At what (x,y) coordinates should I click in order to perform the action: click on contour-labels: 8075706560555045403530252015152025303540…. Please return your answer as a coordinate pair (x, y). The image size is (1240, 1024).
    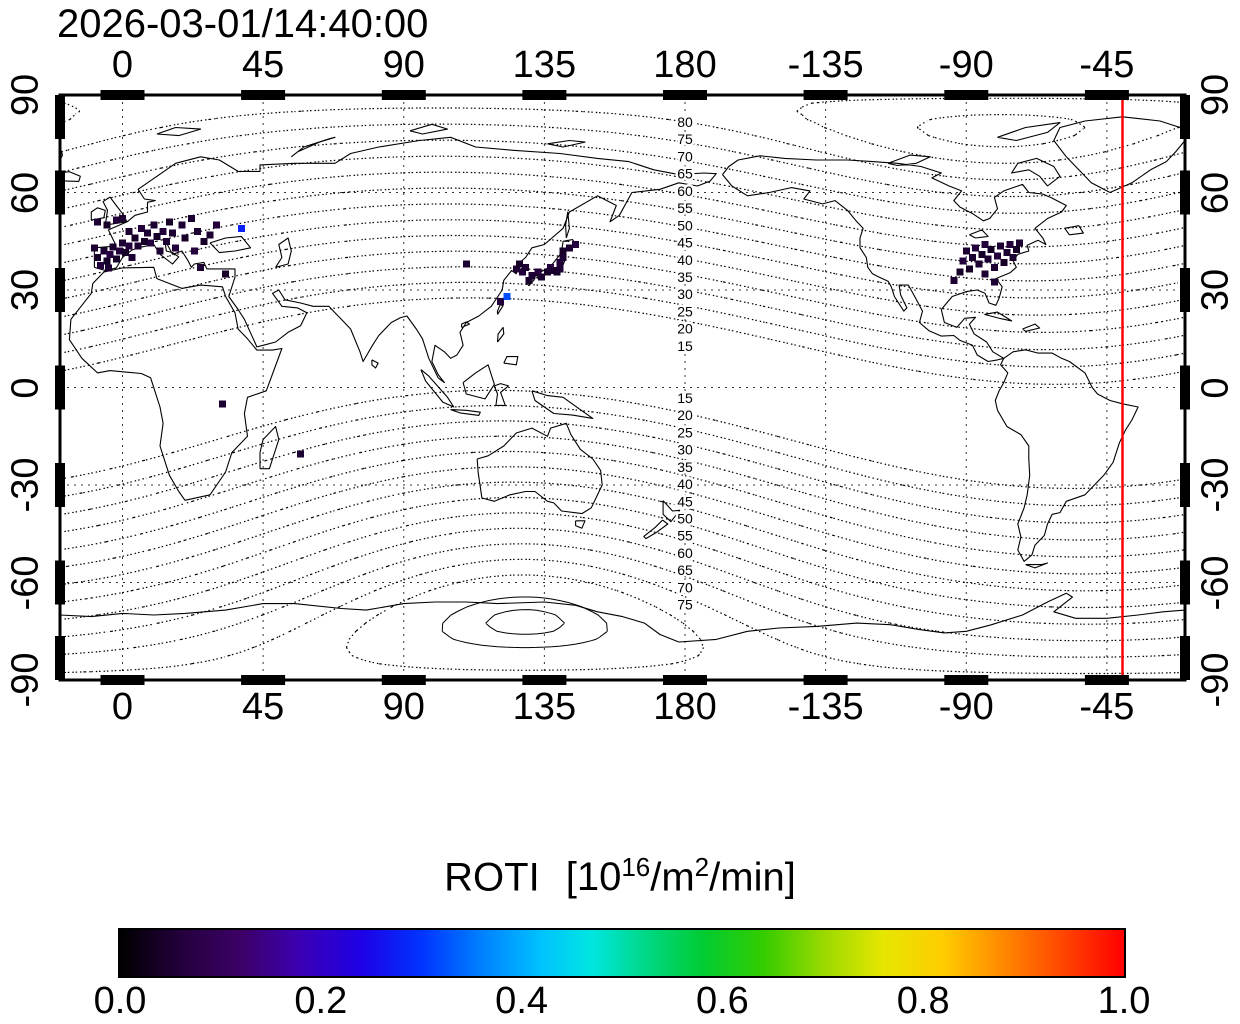
    Looking at the image, I should click on (685, 364).